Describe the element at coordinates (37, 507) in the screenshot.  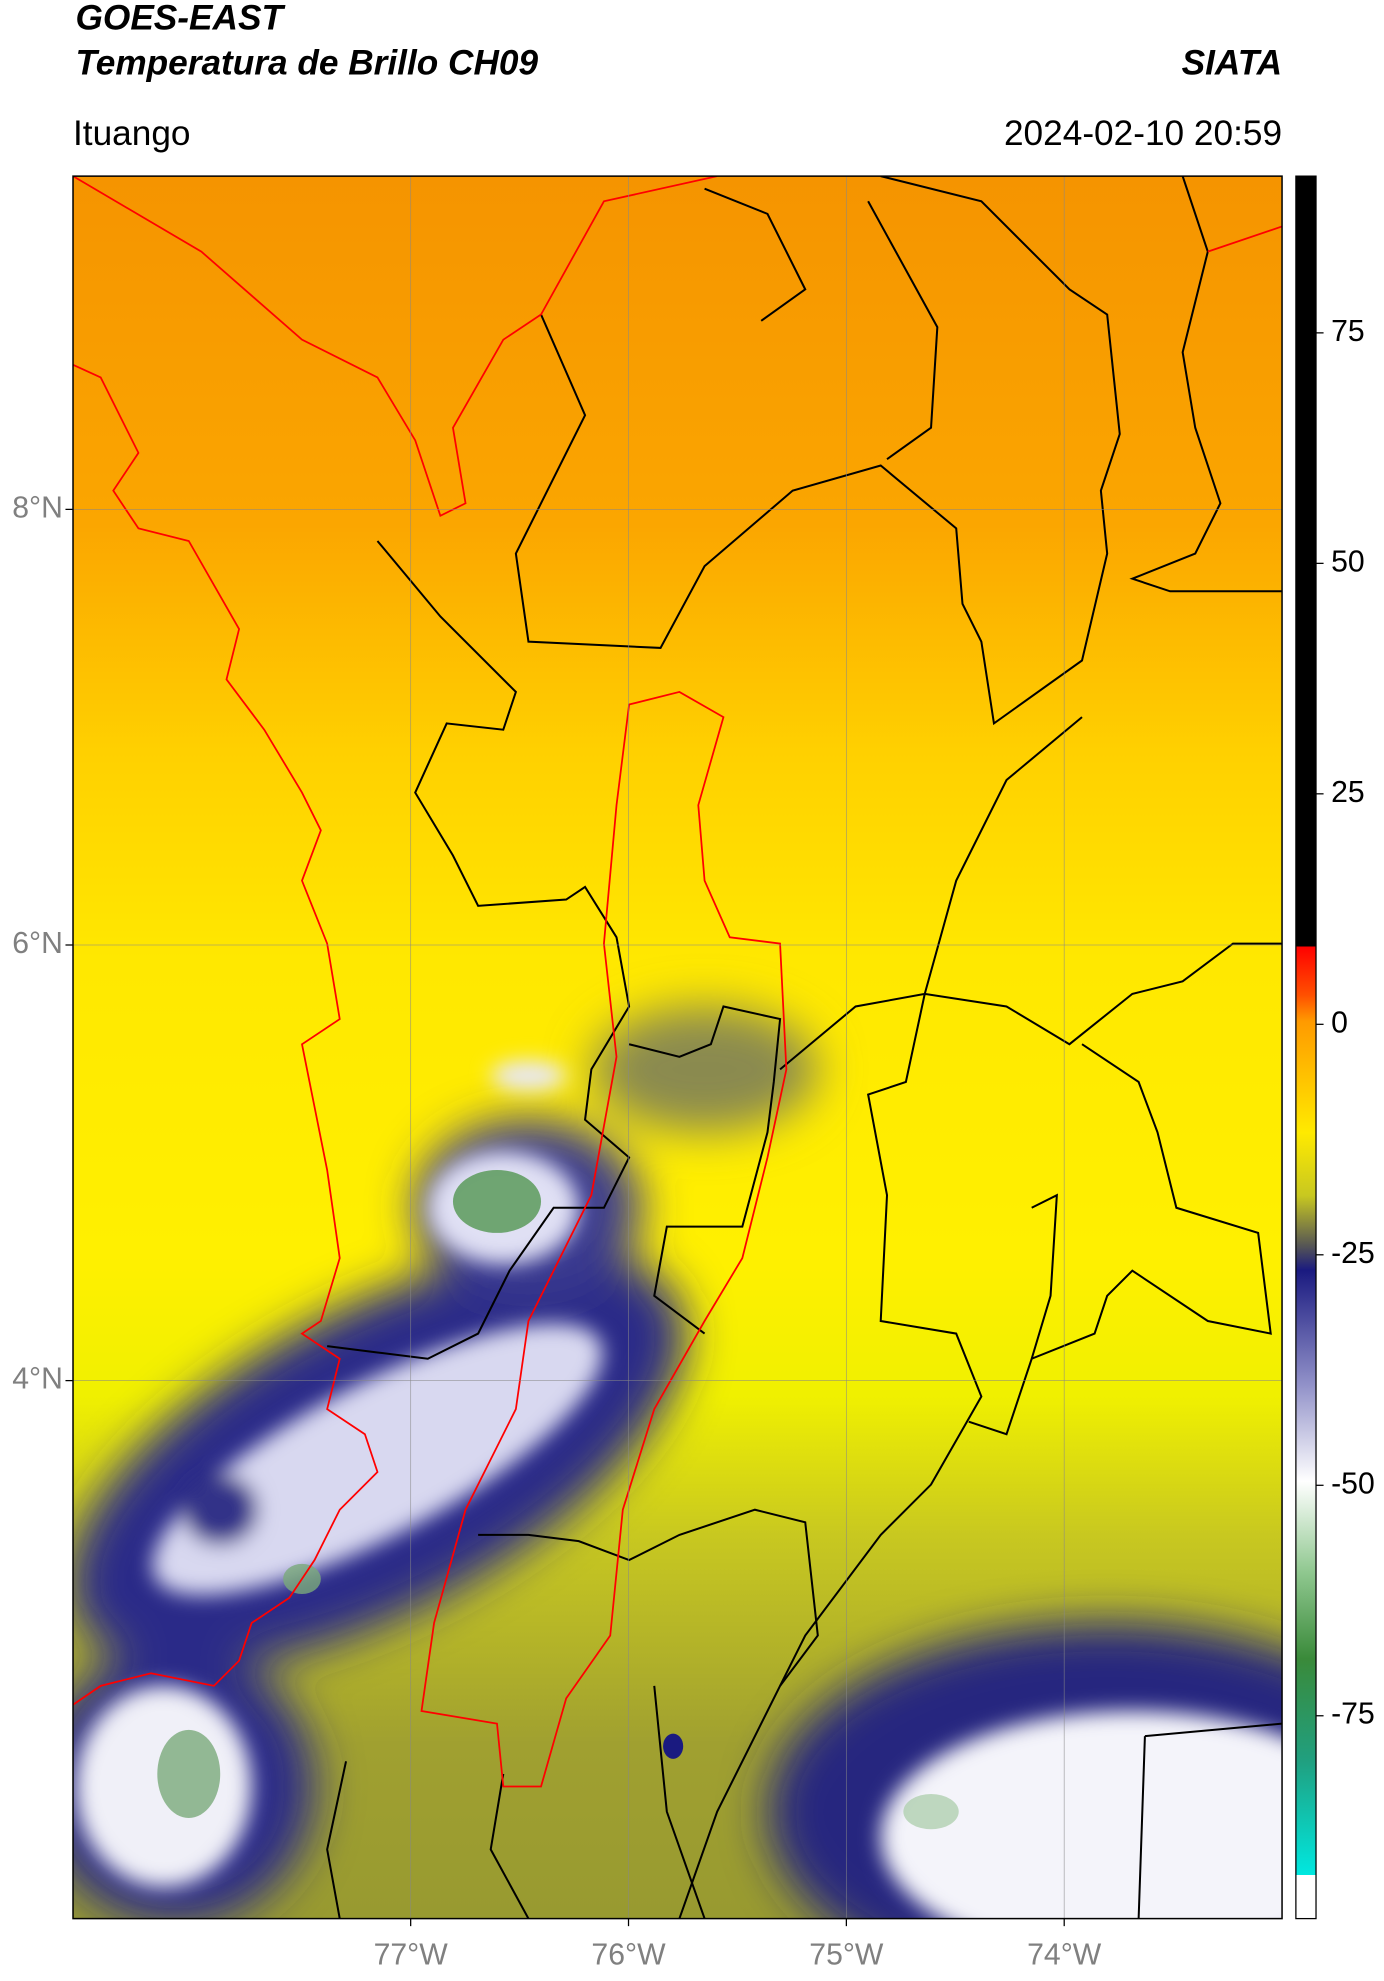
I see `y-tick-label: 8°N` at that location.